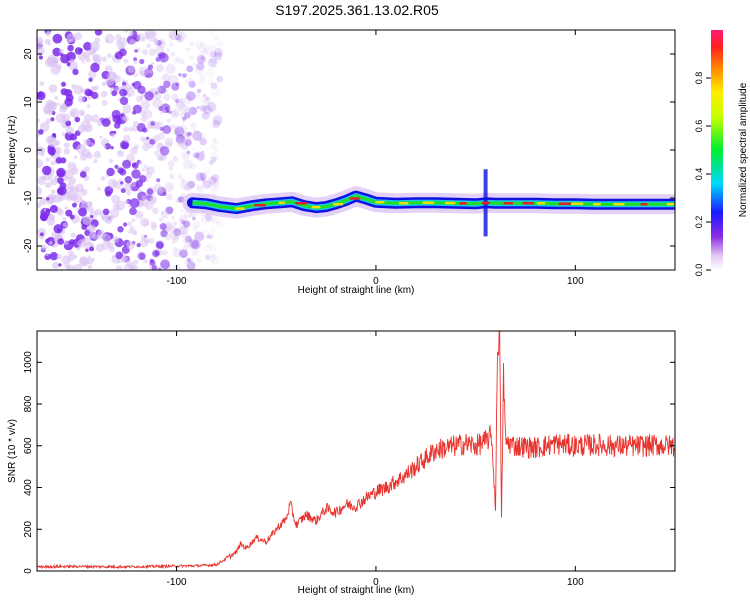 The width and height of the screenshot is (750, 600). Describe the element at coordinates (130, 150) in the screenshot. I see `heatmap-noise-cloud` at that location.